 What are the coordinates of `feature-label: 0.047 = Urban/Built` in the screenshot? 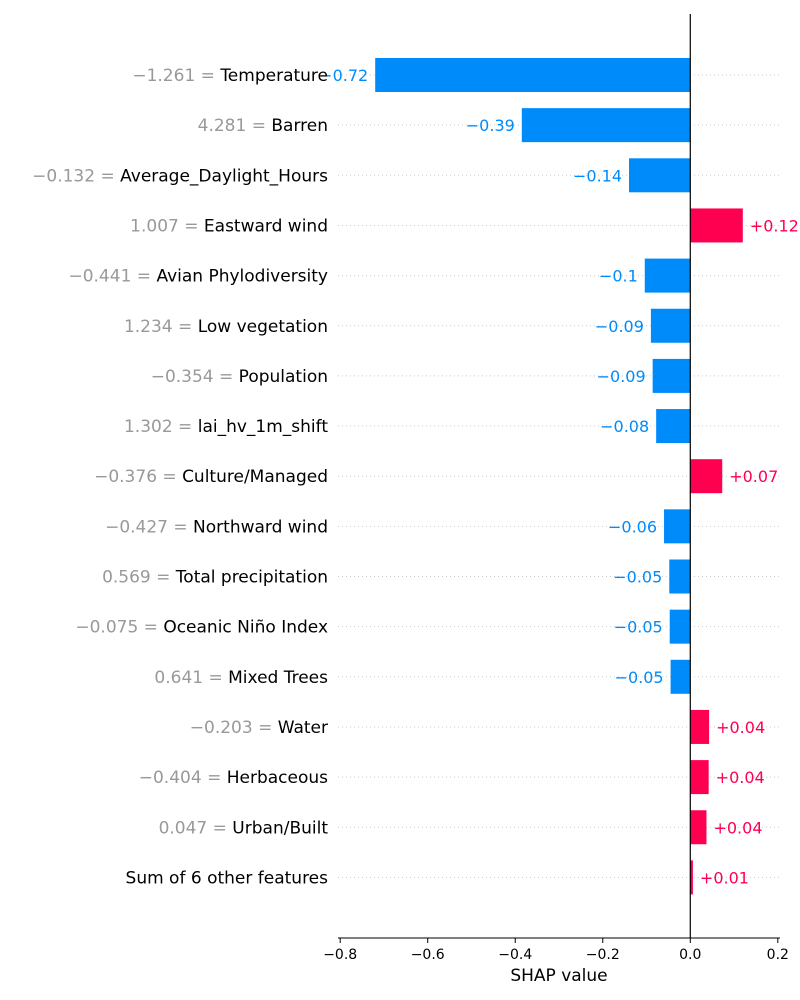 It's located at (244, 828).